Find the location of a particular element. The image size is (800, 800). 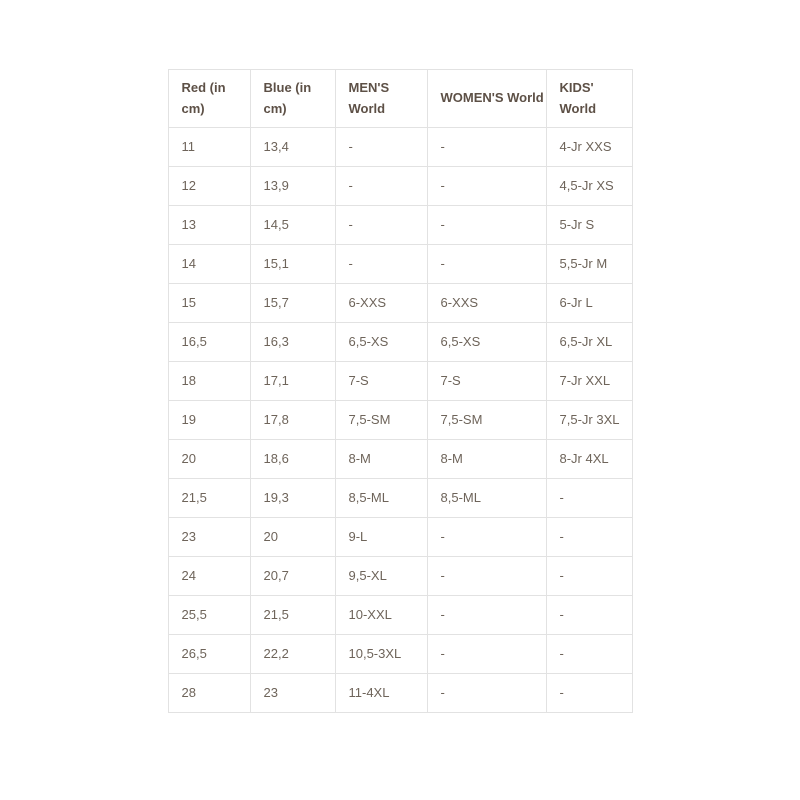

column-header-mens-world: MEN'S World is located at coordinates (381, 98).